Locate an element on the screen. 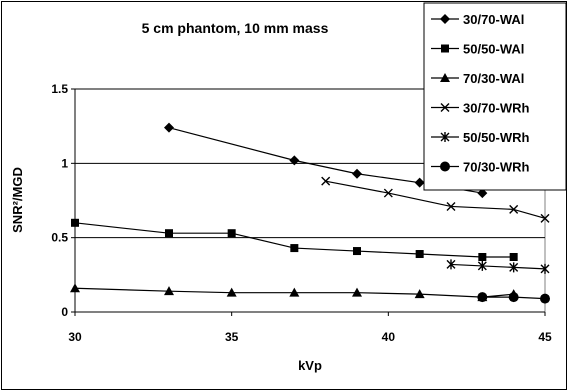  legend-label: 70/30-WAl is located at coordinates (493, 78).